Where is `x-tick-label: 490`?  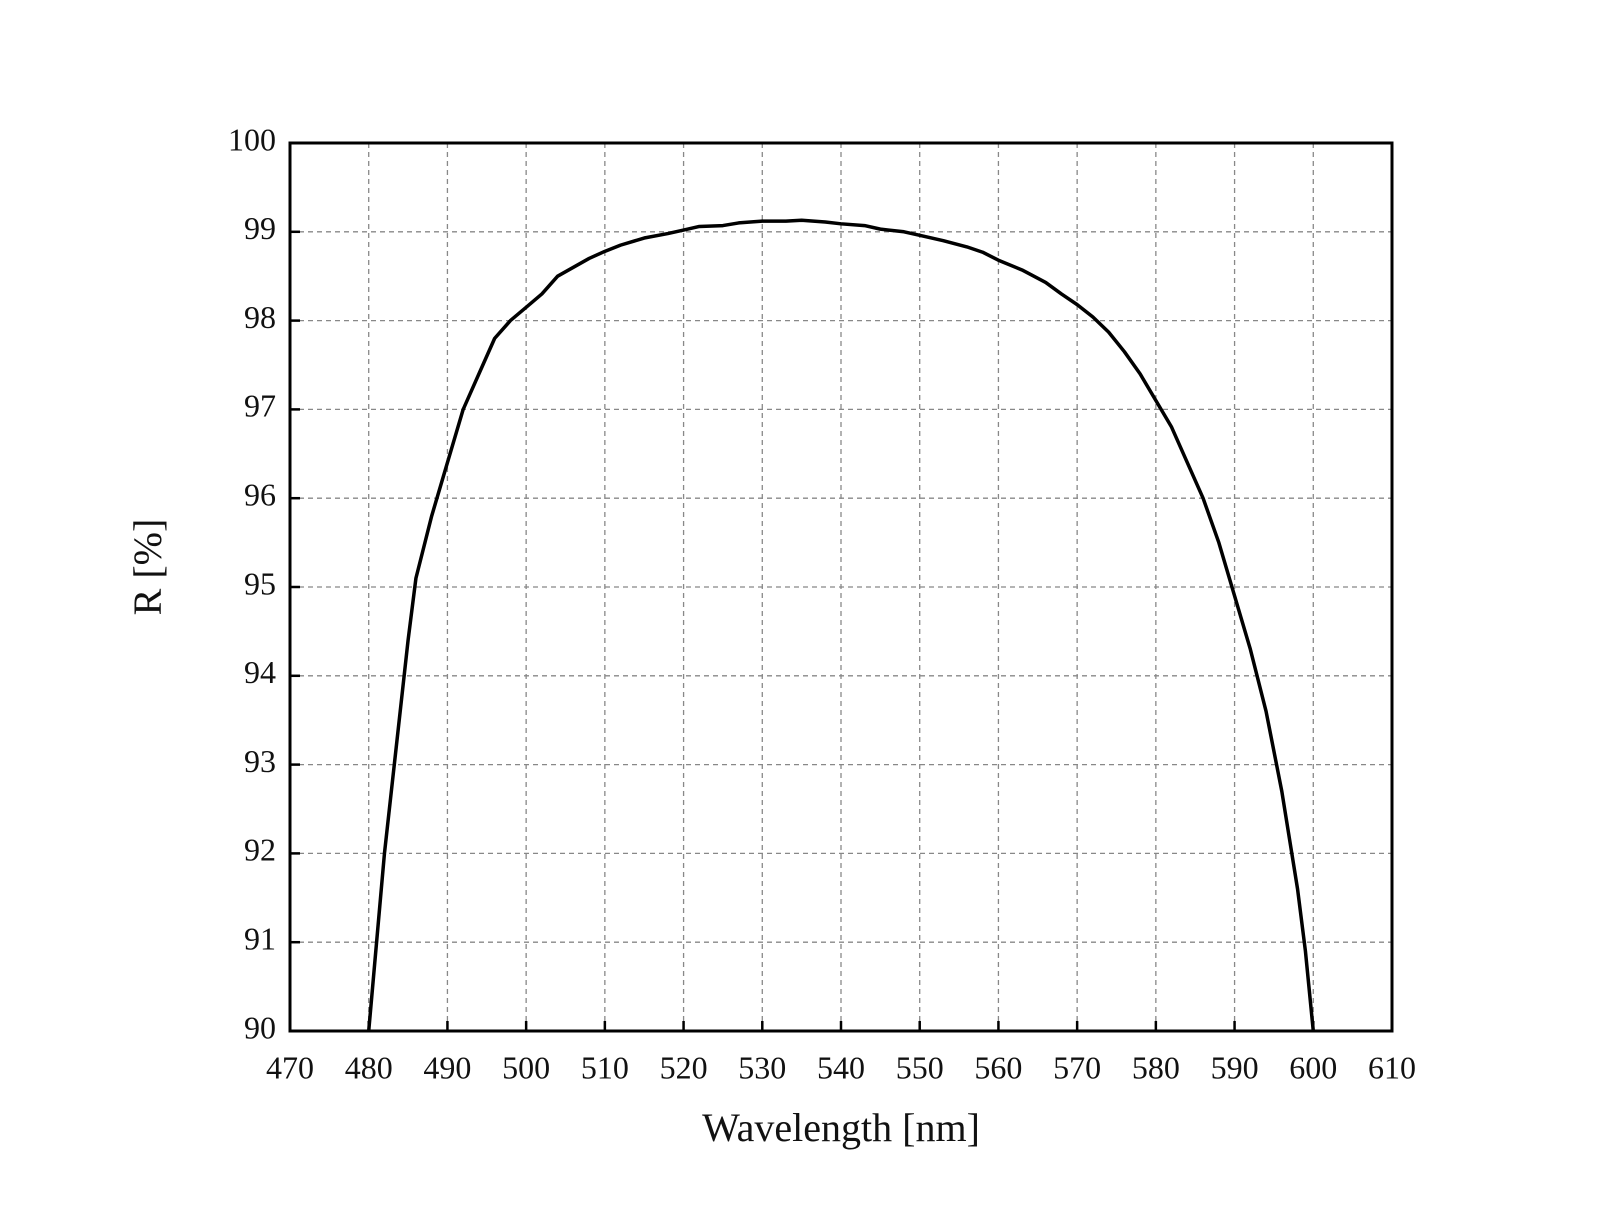
x-tick-label: 490 is located at coordinates (447, 1067).